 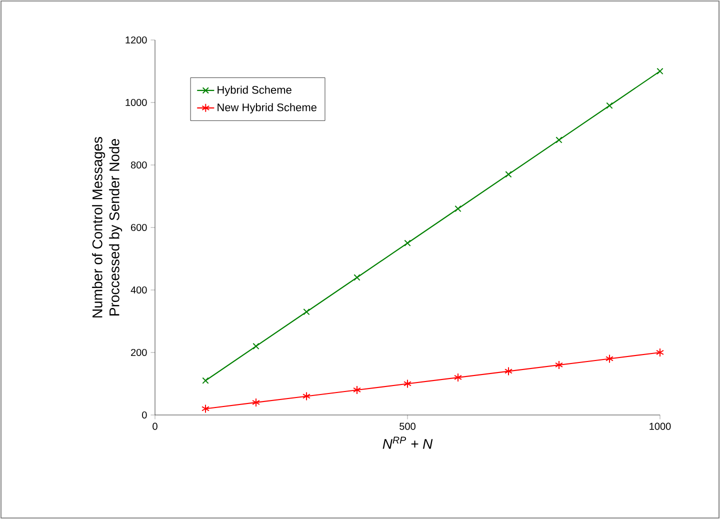 What do you see at coordinates (138, 165) in the screenshot?
I see `y-tick-label: 800` at bounding box center [138, 165].